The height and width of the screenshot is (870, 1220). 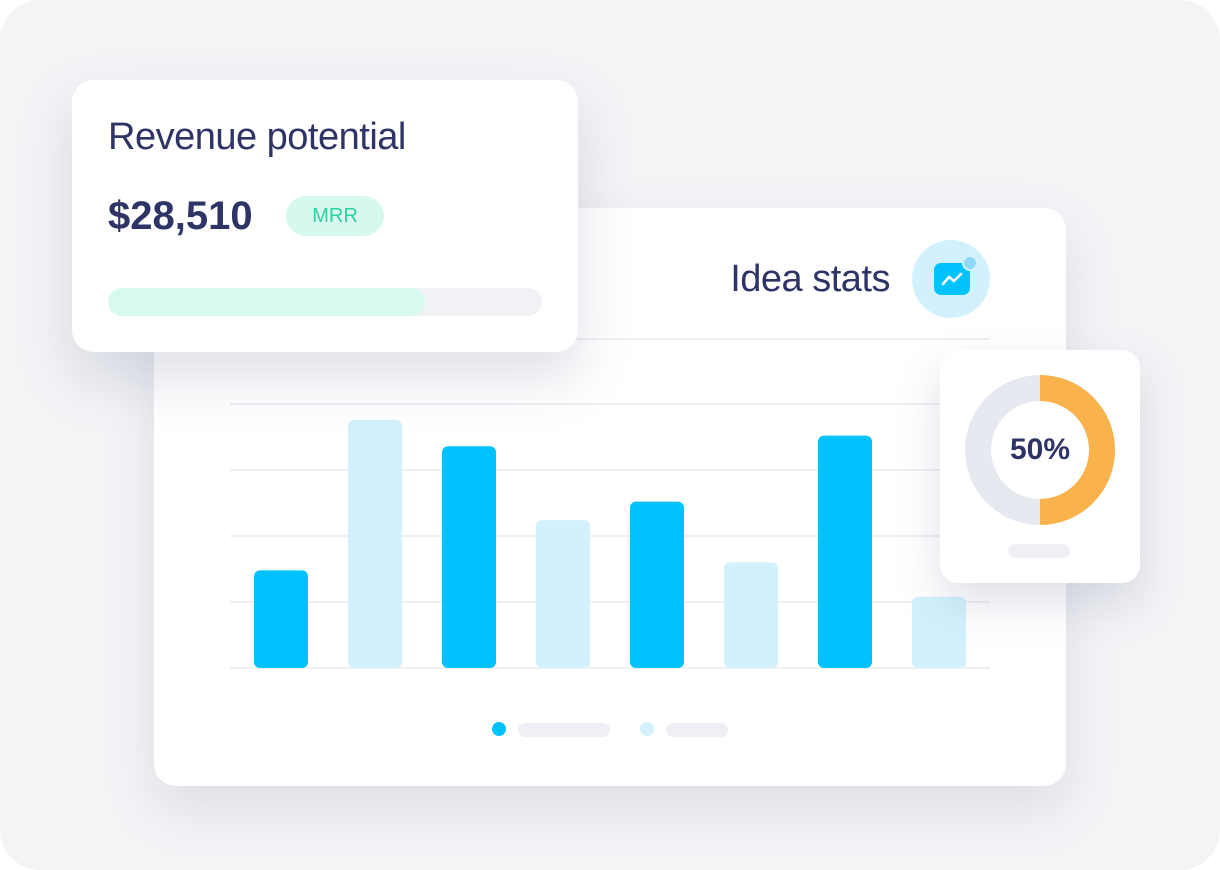 I want to click on donut-chart, so click(x=1040, y=450).